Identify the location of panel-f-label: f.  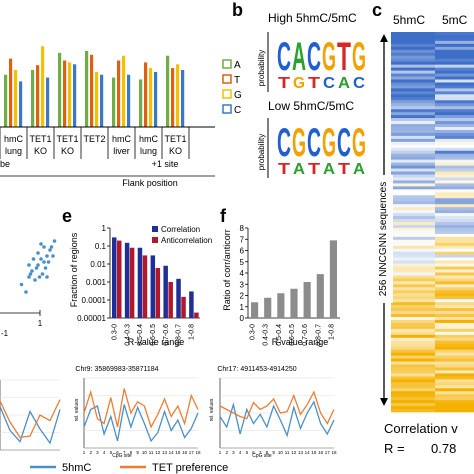
(223, 216).